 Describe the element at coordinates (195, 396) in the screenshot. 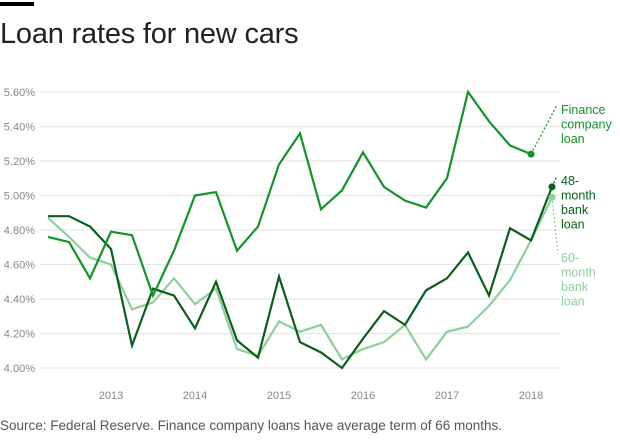

I see `x-tick-label: 2014` at that location.